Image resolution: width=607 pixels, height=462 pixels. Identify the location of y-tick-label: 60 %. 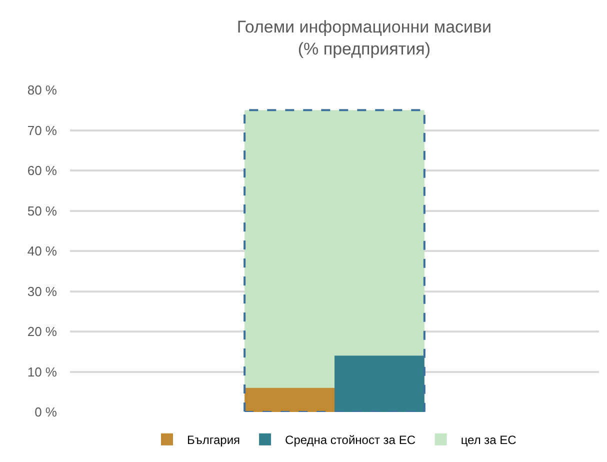
(42, 170).